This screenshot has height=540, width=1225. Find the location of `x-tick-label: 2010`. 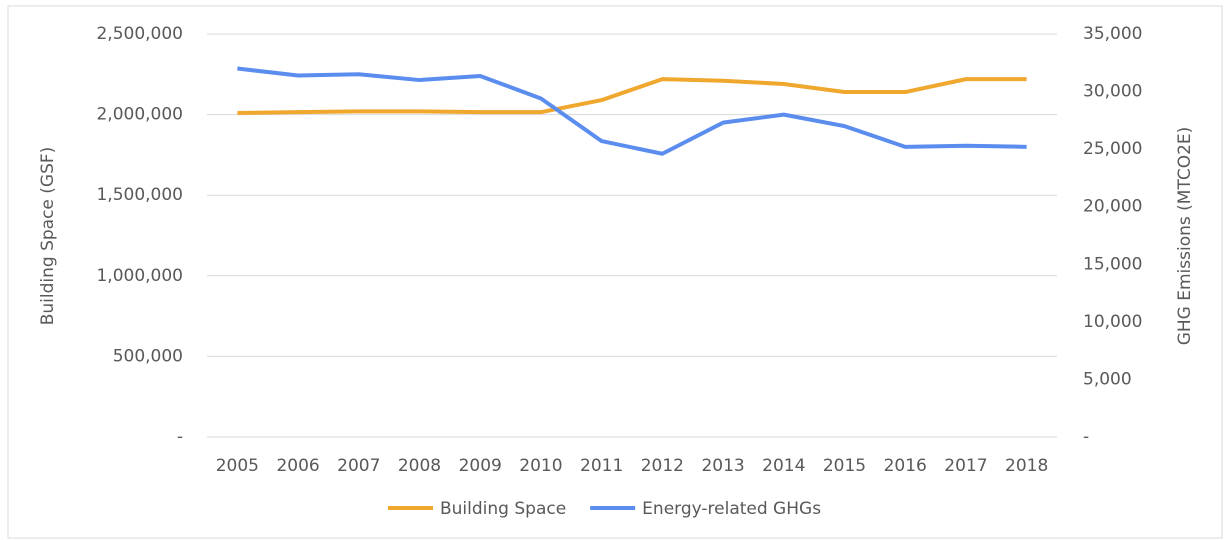

x-tick-label: 2010 is located at coordinates (540, 466).